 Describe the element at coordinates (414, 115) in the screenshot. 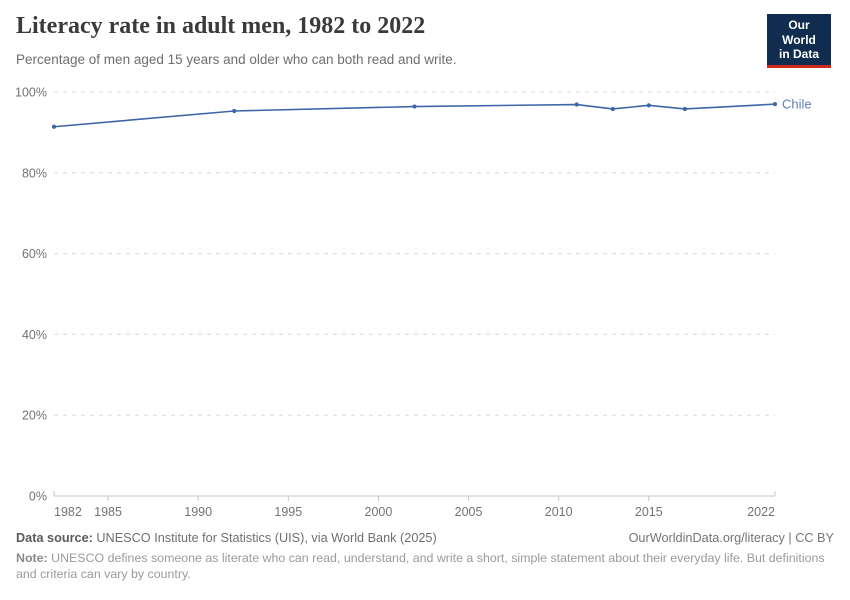

I see `series-line-chile` at that location.